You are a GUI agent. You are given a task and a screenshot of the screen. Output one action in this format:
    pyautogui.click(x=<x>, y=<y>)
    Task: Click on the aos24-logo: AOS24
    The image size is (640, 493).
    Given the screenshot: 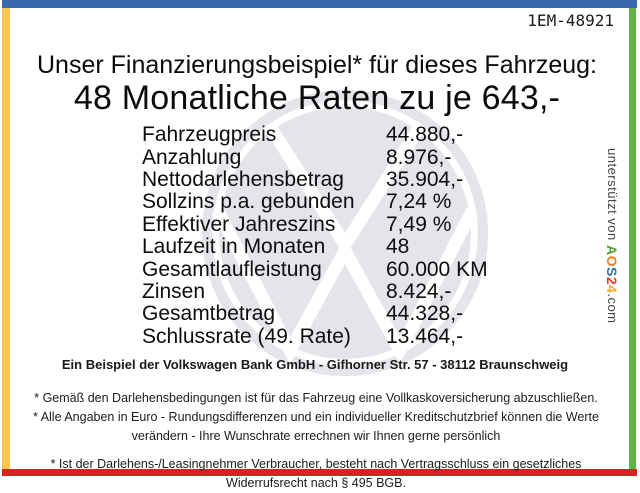 What is the action you would take?
    pyautogui.click(x=612, y=269)
    